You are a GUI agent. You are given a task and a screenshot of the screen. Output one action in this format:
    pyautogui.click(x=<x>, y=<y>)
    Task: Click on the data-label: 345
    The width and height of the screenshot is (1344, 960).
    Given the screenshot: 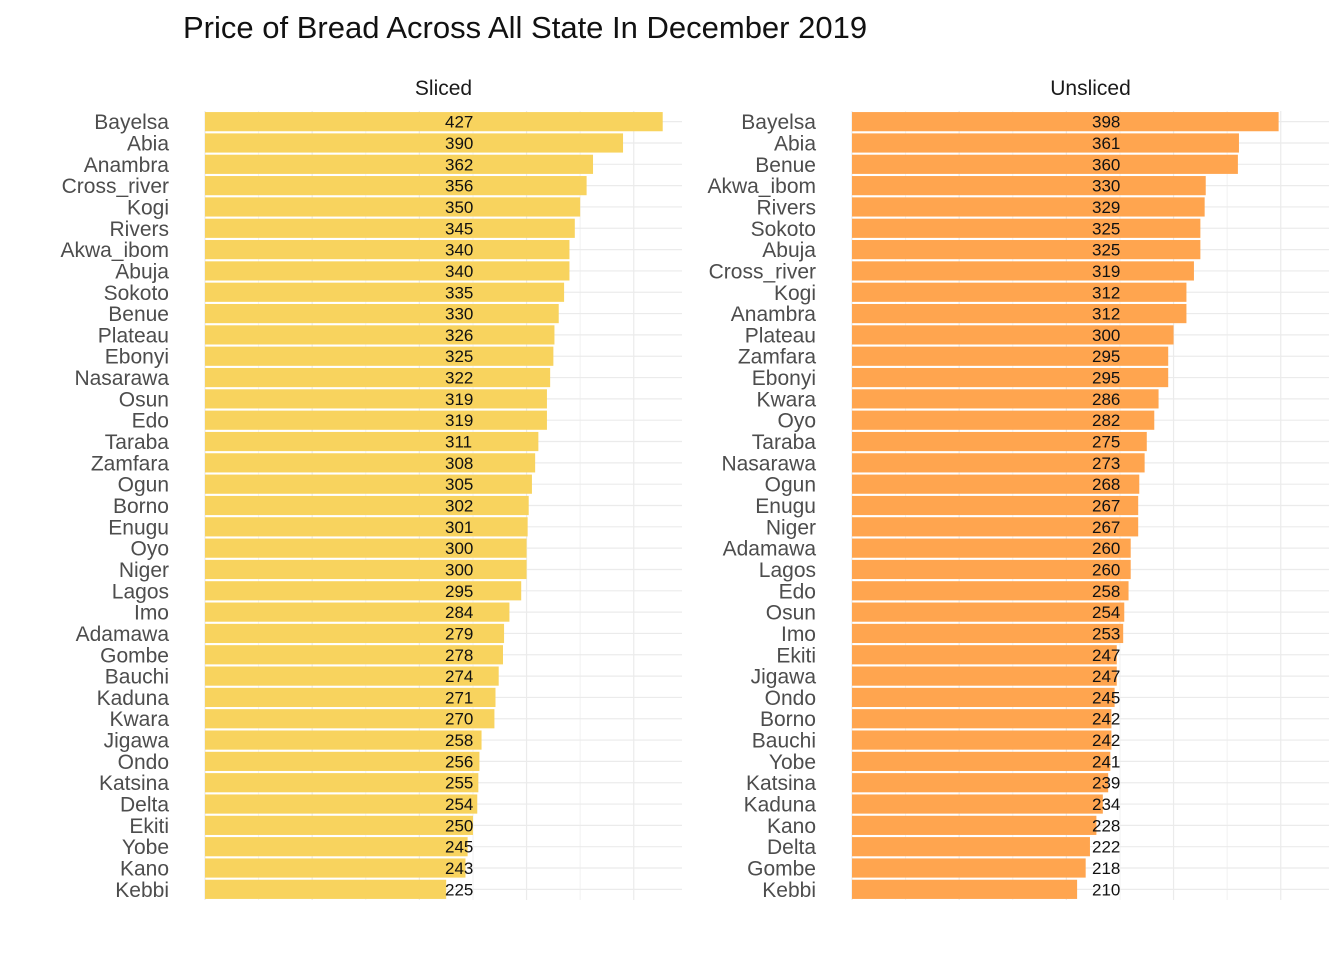 What is the action you would take?
    pyautogui.click(x=459, y=228)
    